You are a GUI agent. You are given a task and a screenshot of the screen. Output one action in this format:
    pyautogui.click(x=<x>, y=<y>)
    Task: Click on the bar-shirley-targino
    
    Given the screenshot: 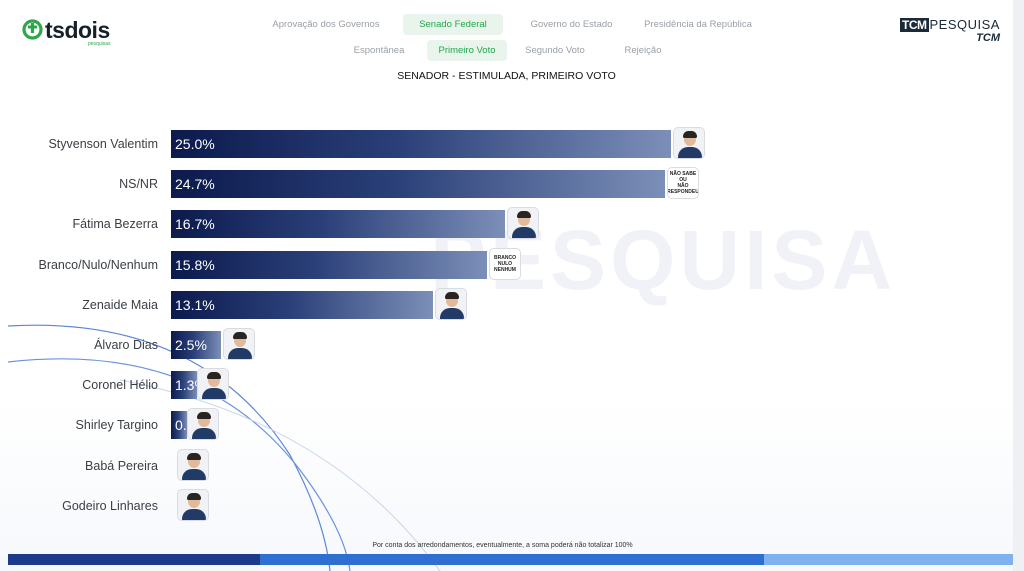 What is the action you would take?
    pyautogui.click(x=179, y=425)
    